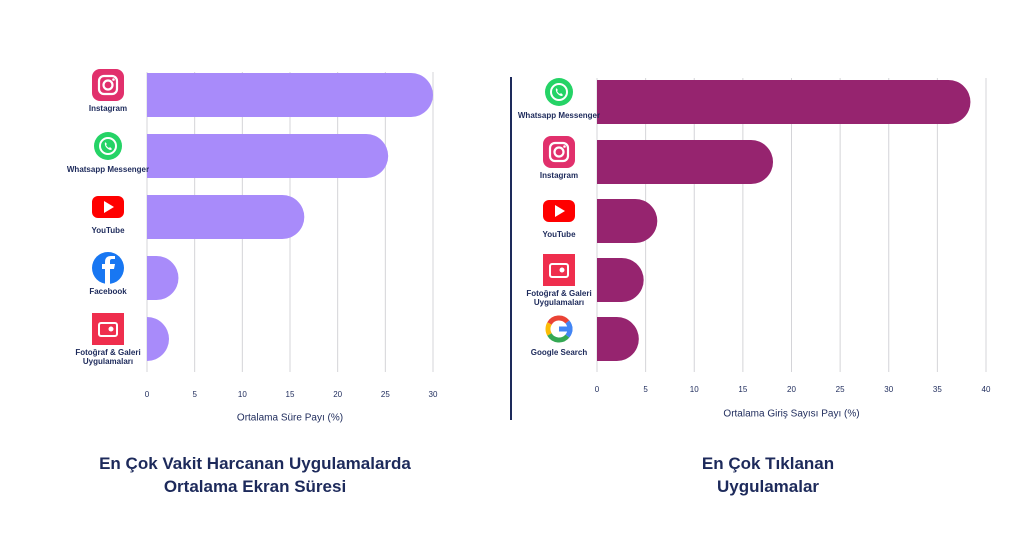 This screenshot has height=555, width=1024. I want to click on x-tick-label: 35, so click(937, 389).